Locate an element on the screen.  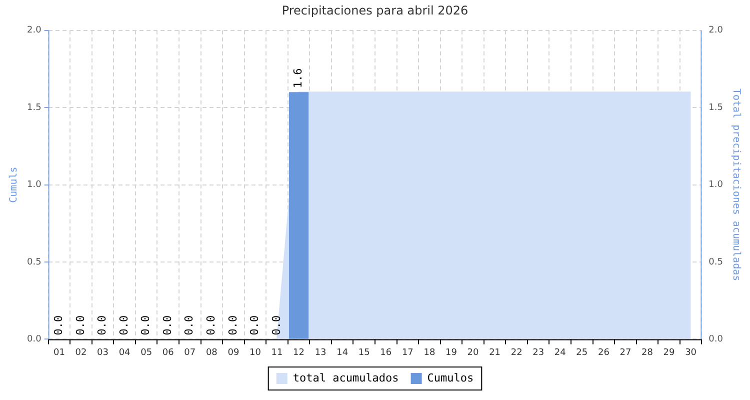
x-tick-label: 26 is located at coordinates (604, 353).